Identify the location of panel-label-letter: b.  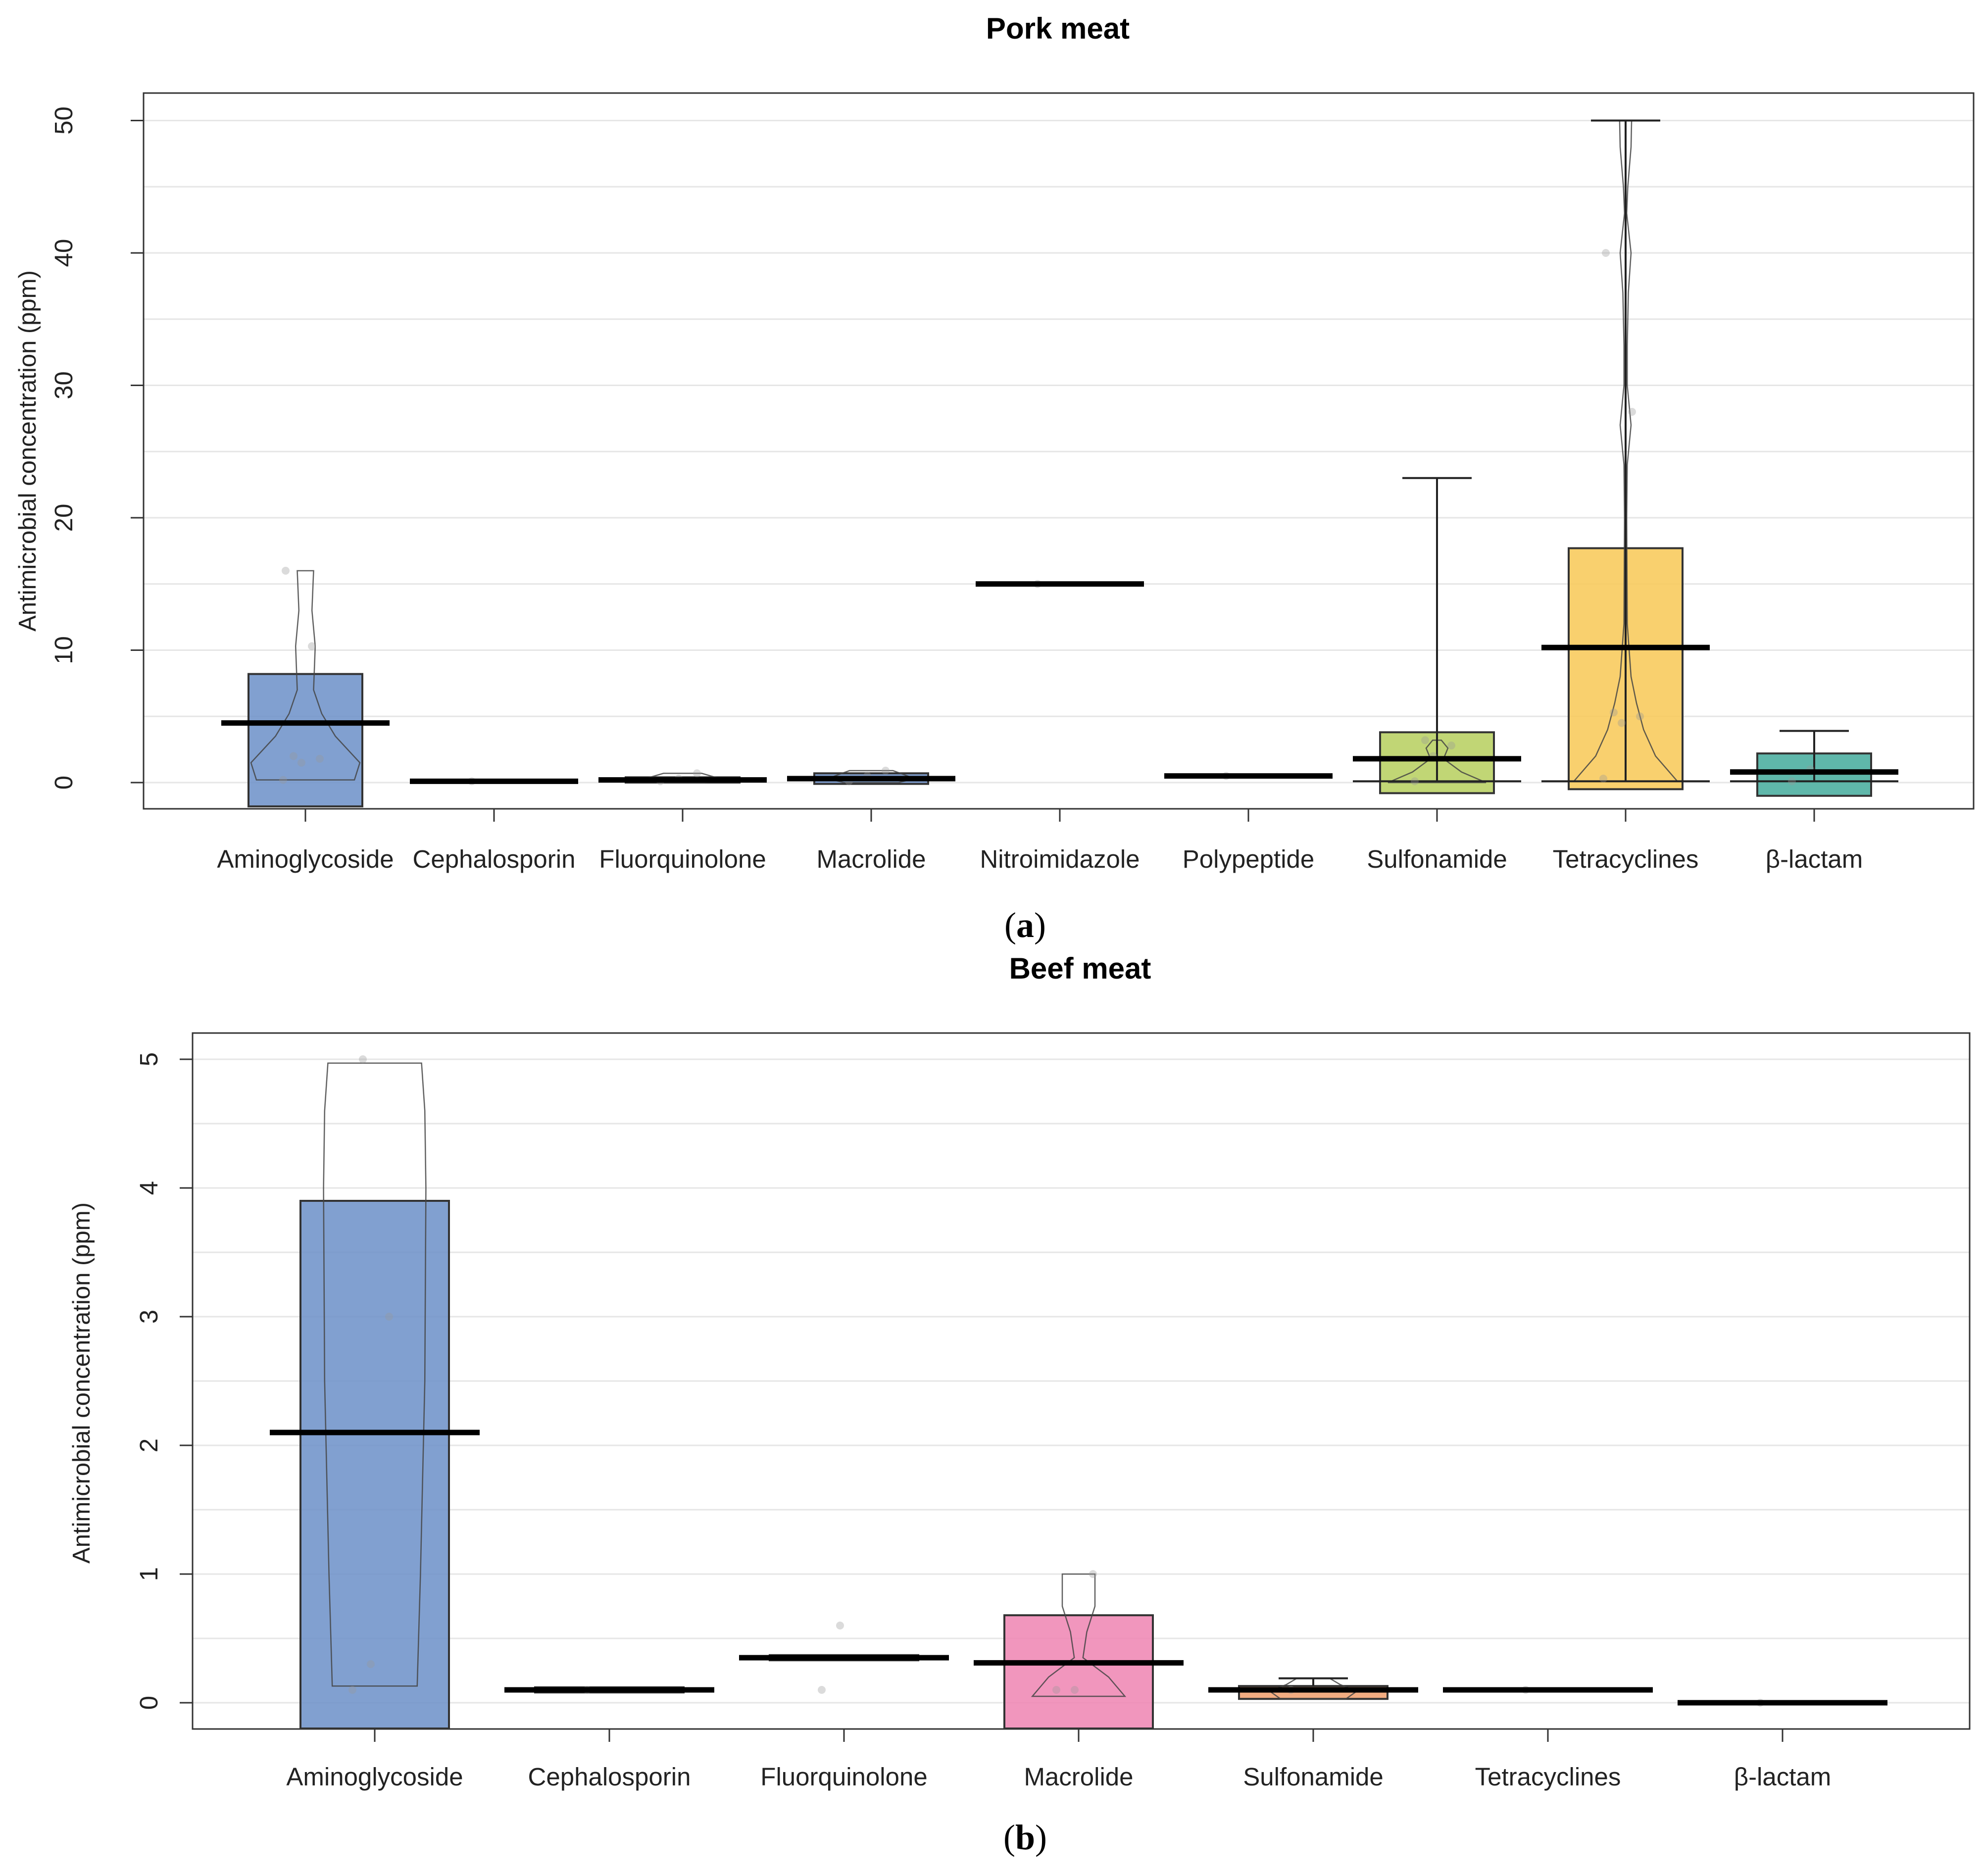
(1025, 1837).